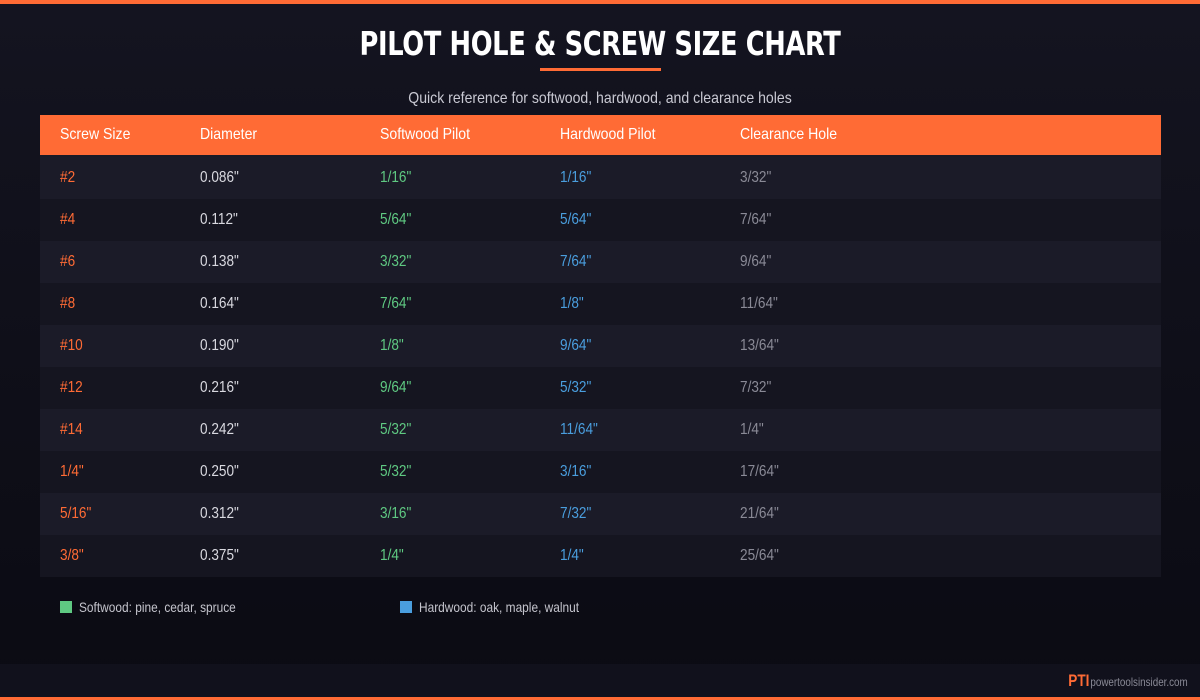 This screenshot has width=1200, height=700. Describe the element at coordinates (759, 555) in the screenshot. I see `cell-clearance-hole: 25/64"` at that location.